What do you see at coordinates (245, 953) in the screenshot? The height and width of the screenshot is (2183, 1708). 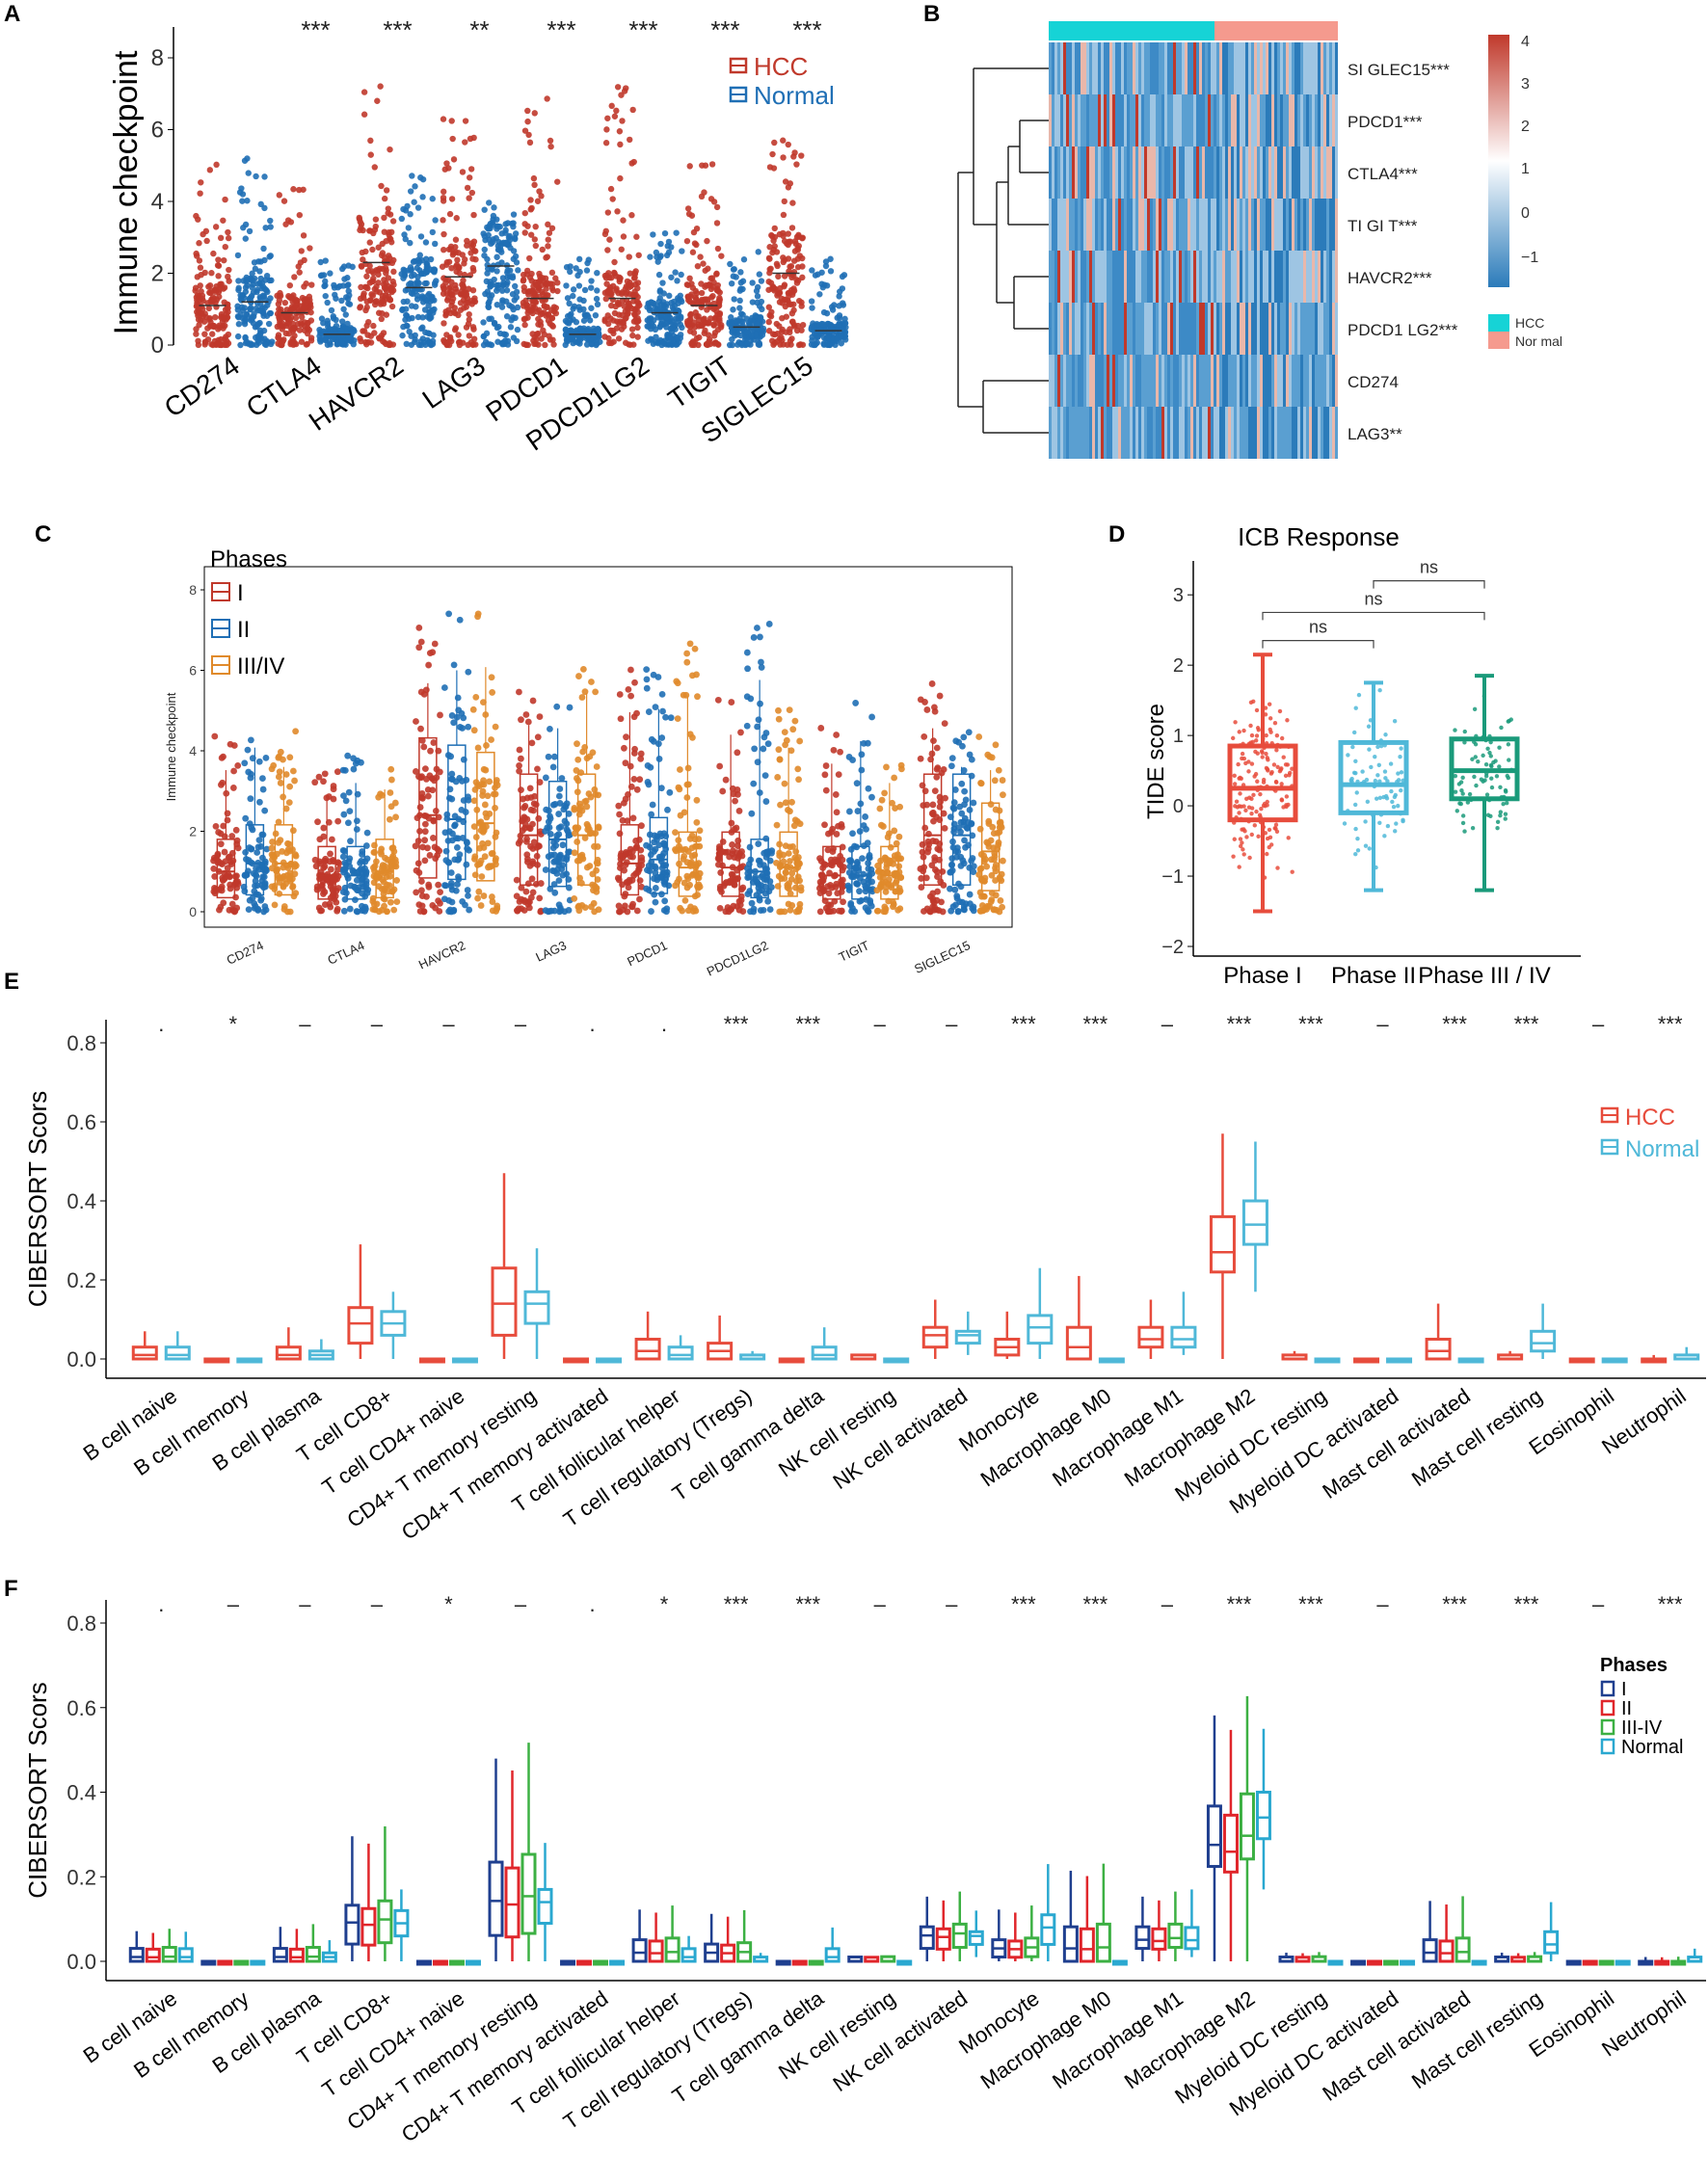 I see `x-tick-label: CD274` at bounding box center [245, 953].